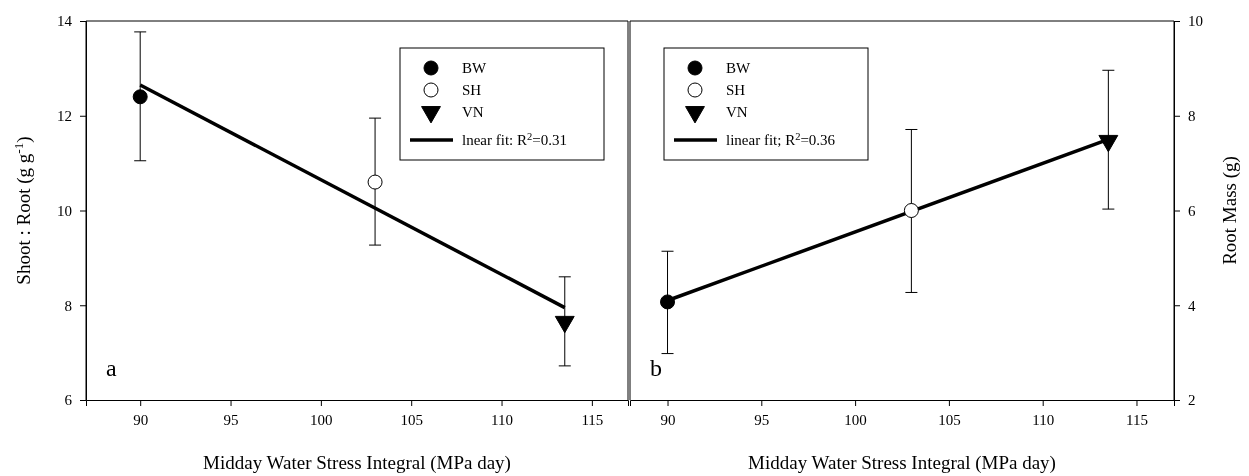 This screenshot has height=476, width=1249. What do you see at coordinates (1192, 305) in the screenshot?
I see `y2-tick-label: 4` at bounding box center [1192, 305].